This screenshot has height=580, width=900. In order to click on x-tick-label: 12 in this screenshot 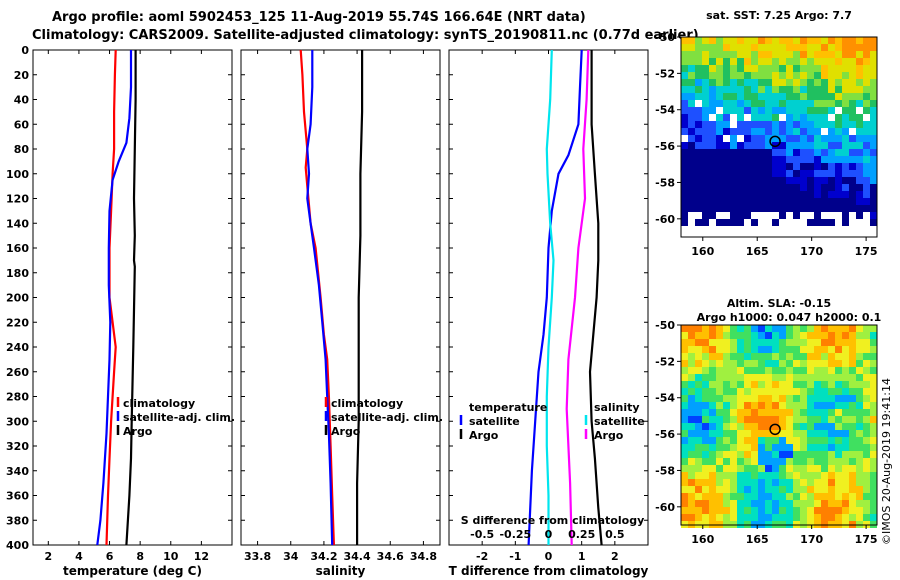, I will do `click(201, 556)`.